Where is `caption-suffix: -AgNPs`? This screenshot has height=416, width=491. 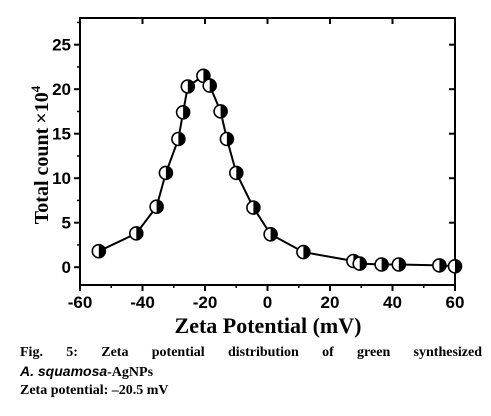
caption-suffix: -AgNPs is located at coordinates (130, 372).